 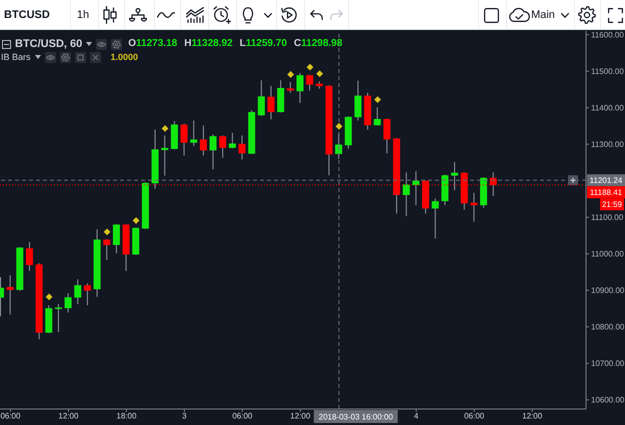 What do you see at coordinates (263, 43) in the screenshot?
I see `annotation: L11259.70` at bounding box center [263, 43].